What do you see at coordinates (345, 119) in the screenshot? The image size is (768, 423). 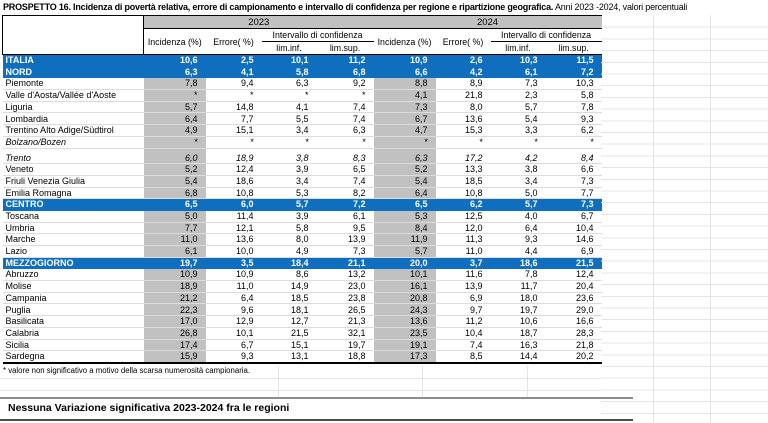 I see `value-cell: 7,4` at bounding box center [345, 119].